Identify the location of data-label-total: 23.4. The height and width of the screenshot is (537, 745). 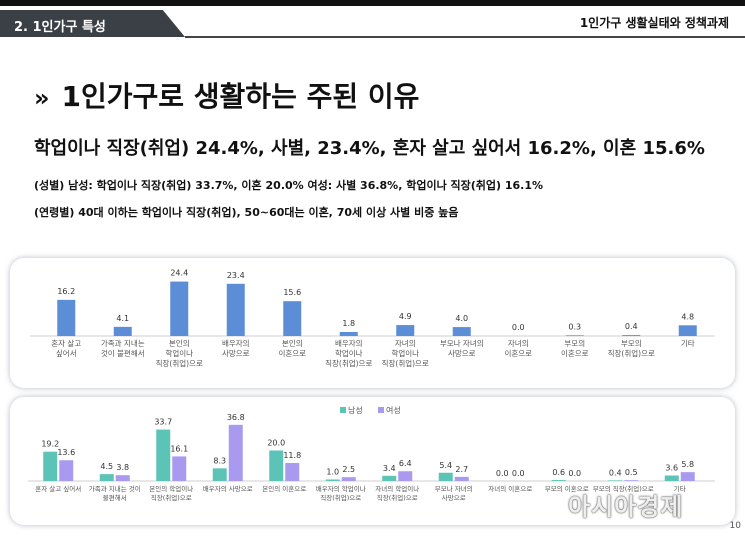
(236, 275).